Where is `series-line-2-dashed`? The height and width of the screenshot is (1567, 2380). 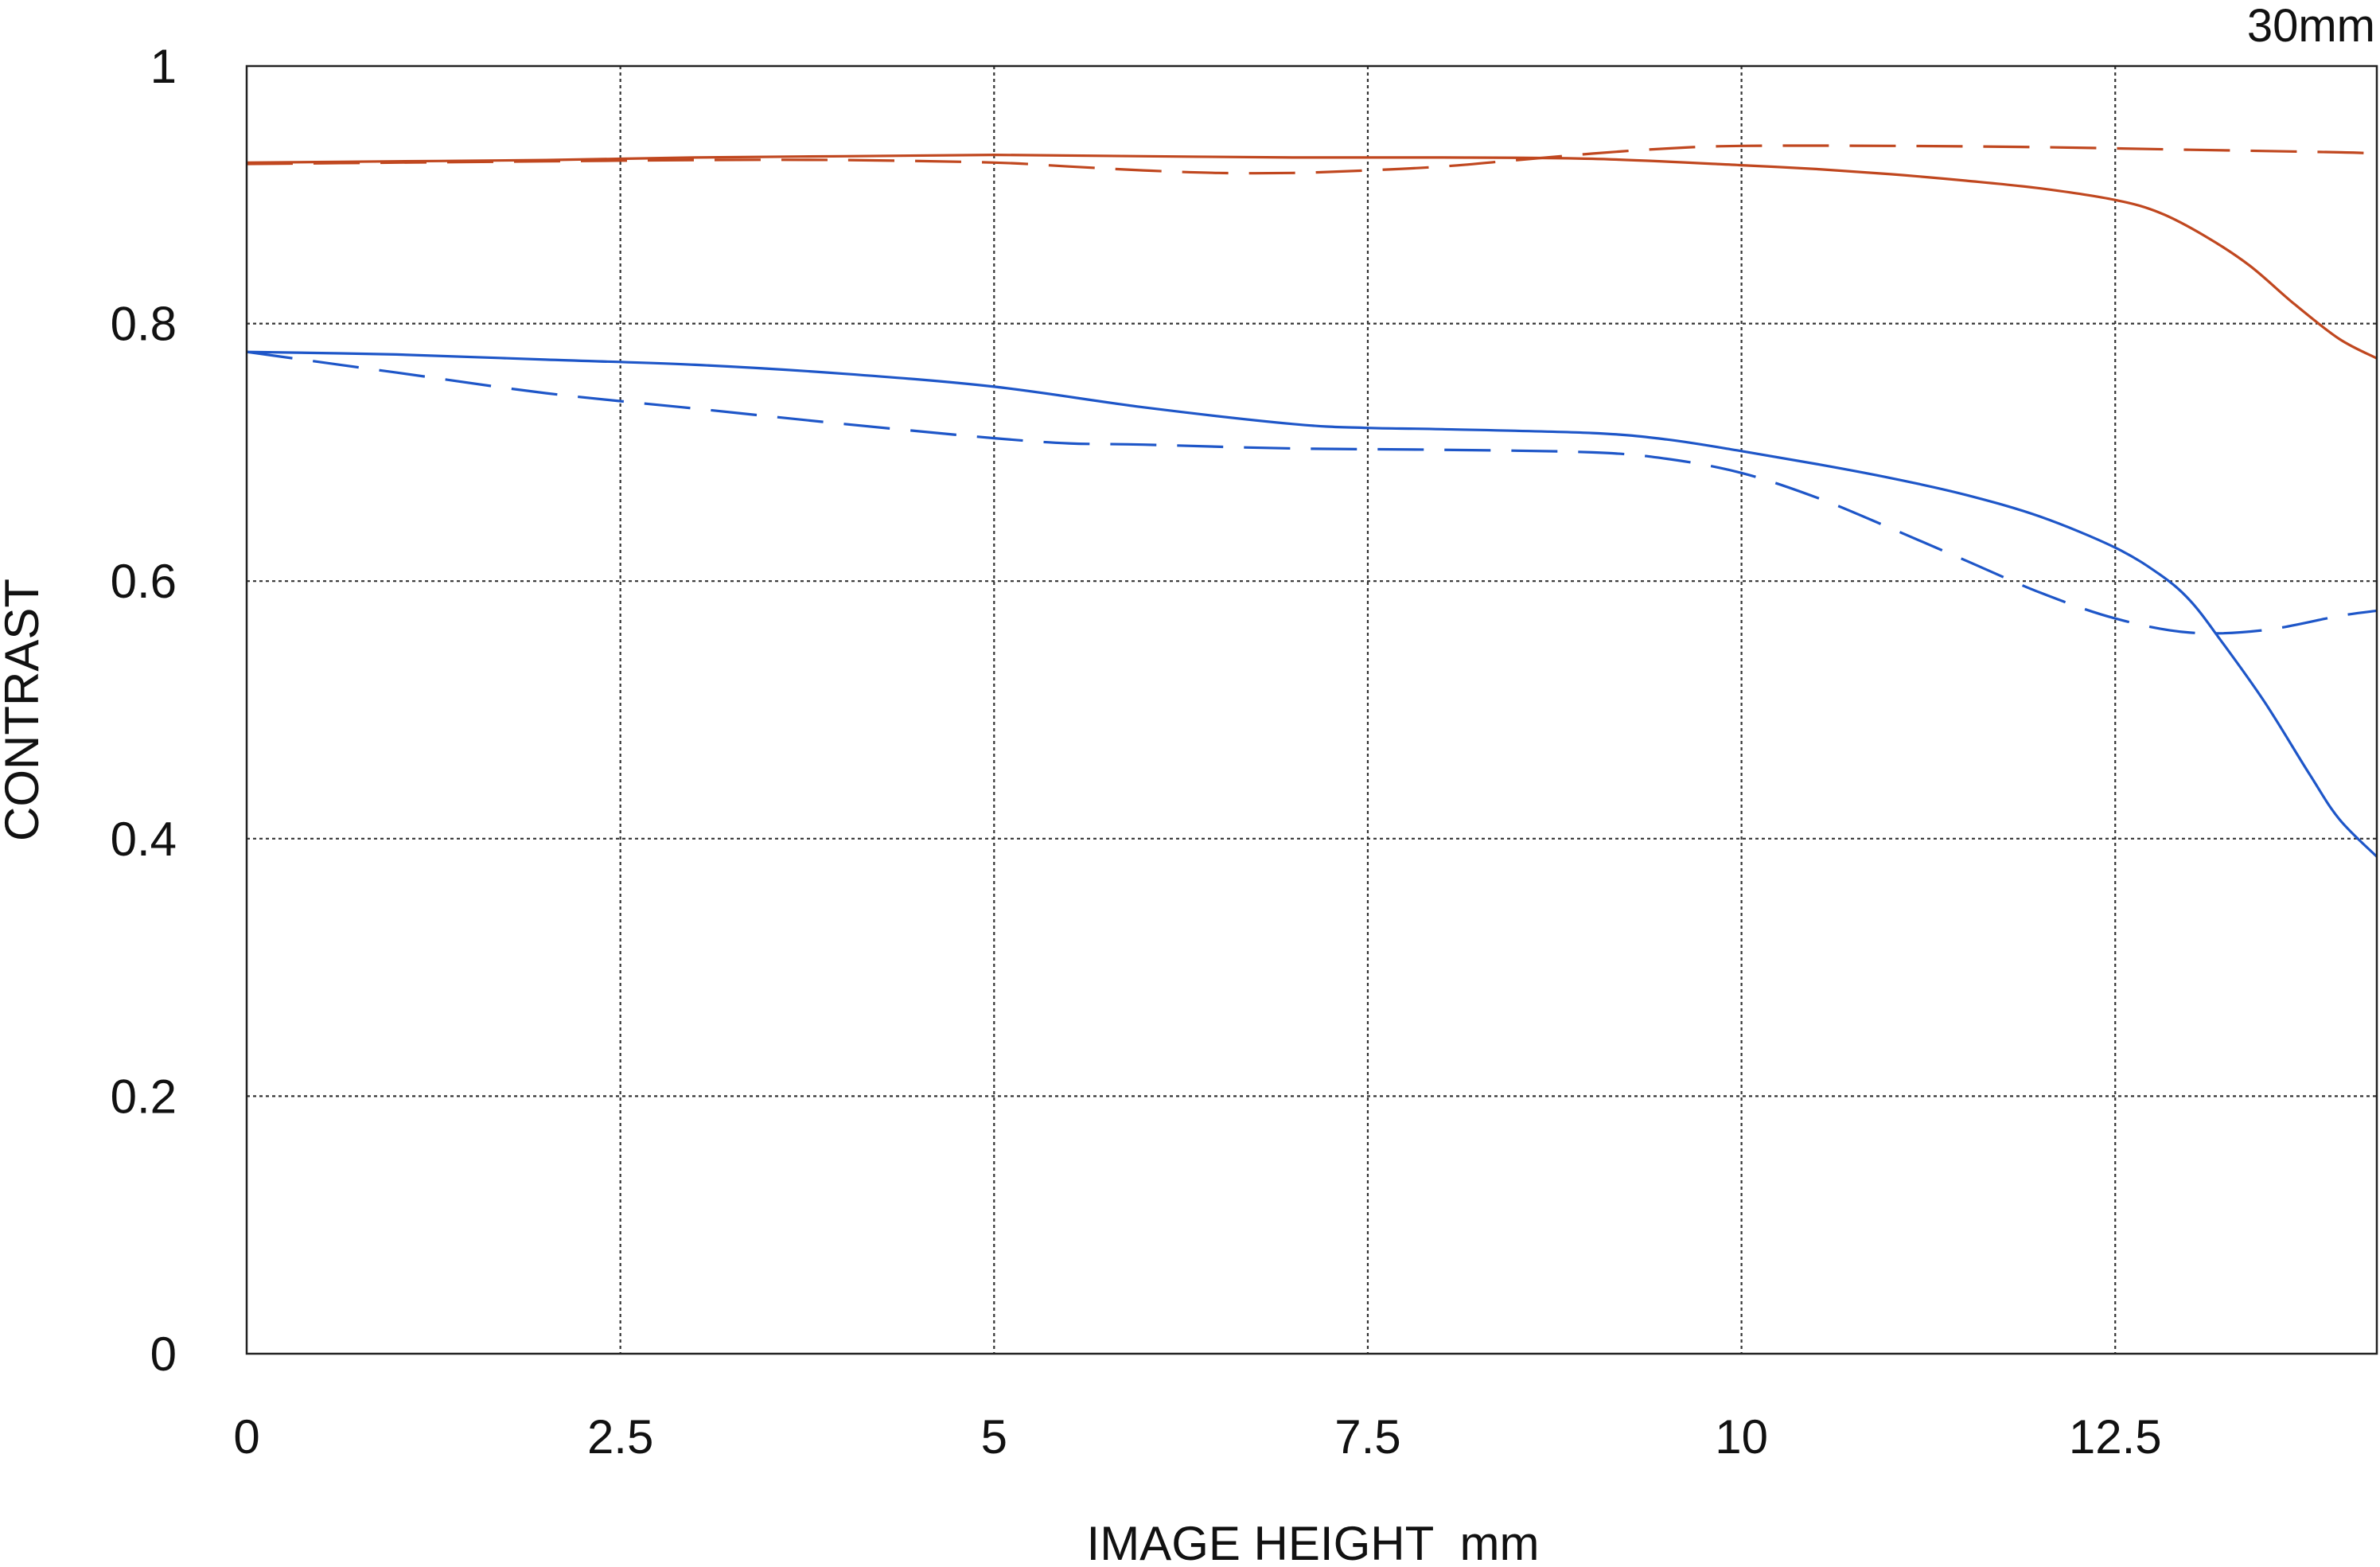
series-line-2-dashed is located at coordinates (1312, 159).